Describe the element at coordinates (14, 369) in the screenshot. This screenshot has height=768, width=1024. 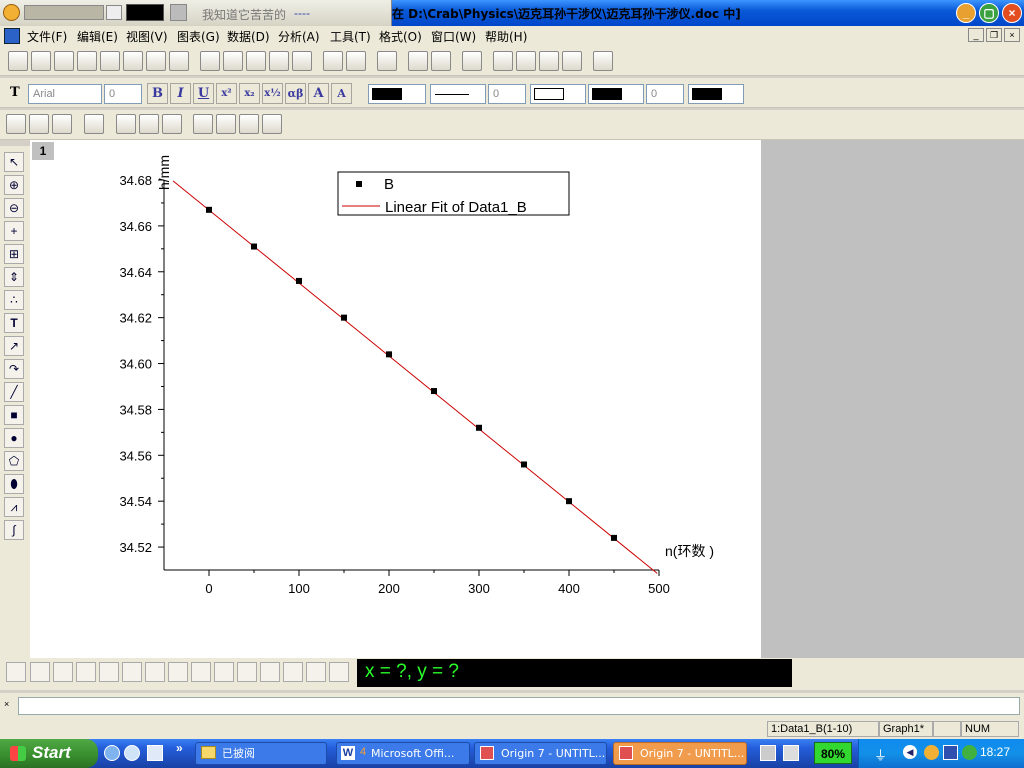
I see `curved-arrow-icon: ↷` at that location.